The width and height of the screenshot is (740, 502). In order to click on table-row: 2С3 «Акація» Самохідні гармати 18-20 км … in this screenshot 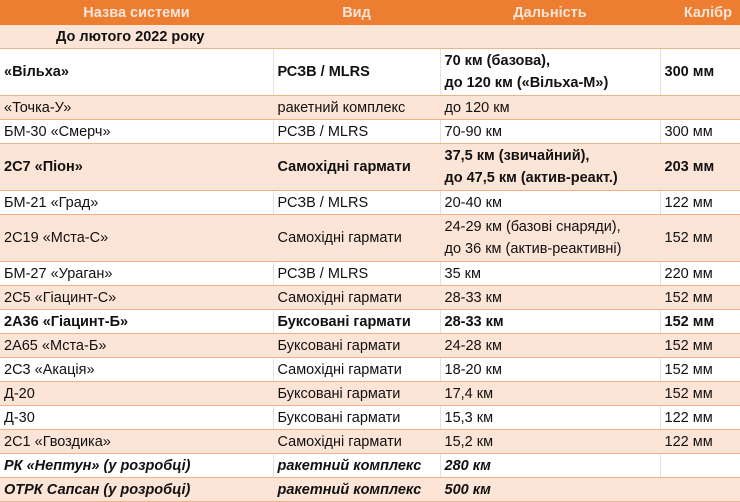, I will do `click(370, 369)`.